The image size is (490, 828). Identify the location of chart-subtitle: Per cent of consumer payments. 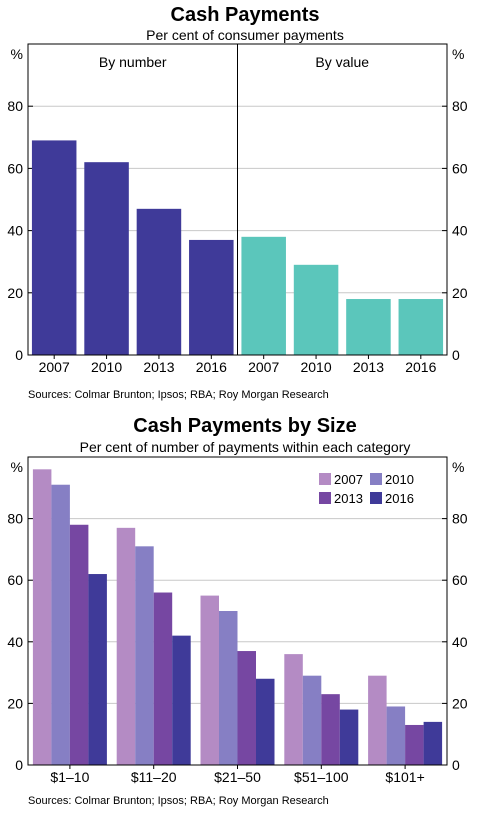
(245, 35).